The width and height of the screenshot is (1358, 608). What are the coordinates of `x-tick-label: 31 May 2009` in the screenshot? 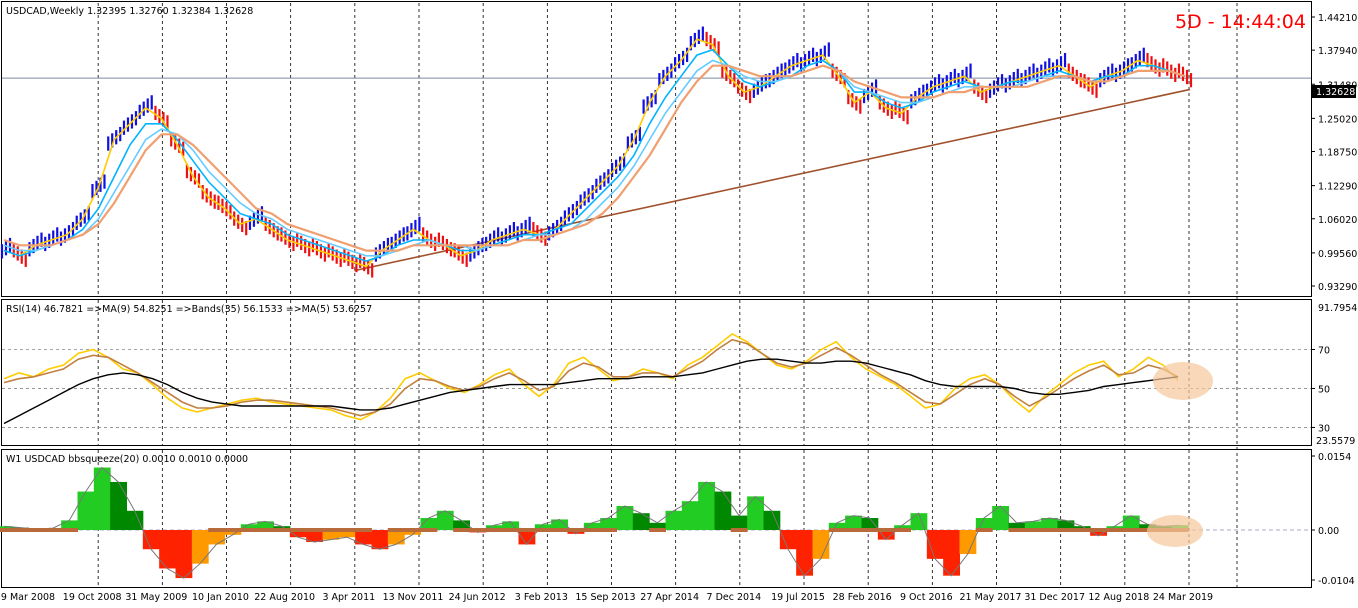 It's located at (156, 597).